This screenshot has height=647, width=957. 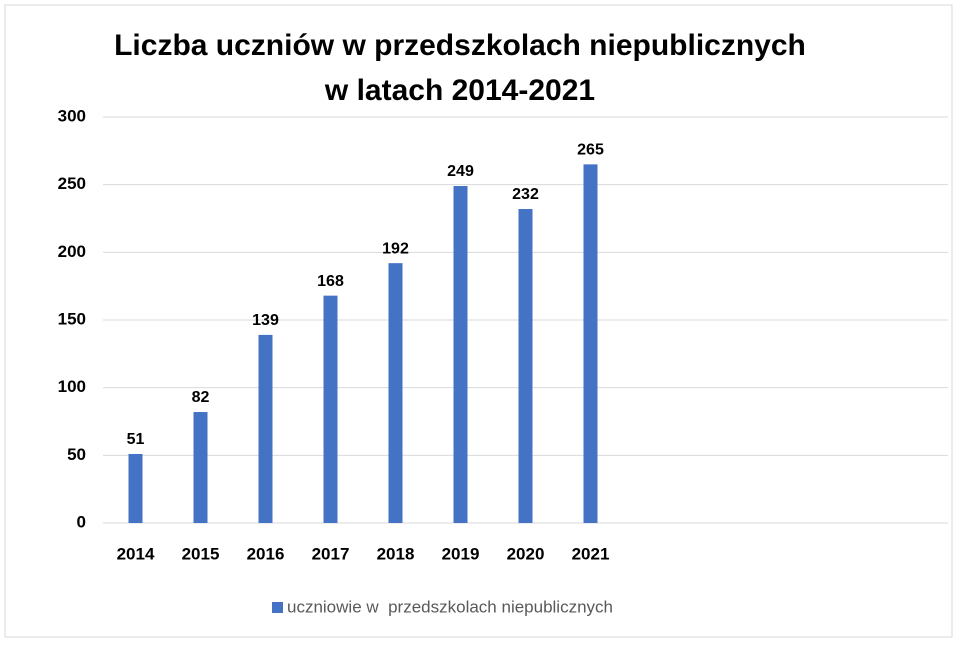 What do you see at coordinates (330, 281) in the screenshot?
I see `data-label: 168` at bounding box center [330, 281].